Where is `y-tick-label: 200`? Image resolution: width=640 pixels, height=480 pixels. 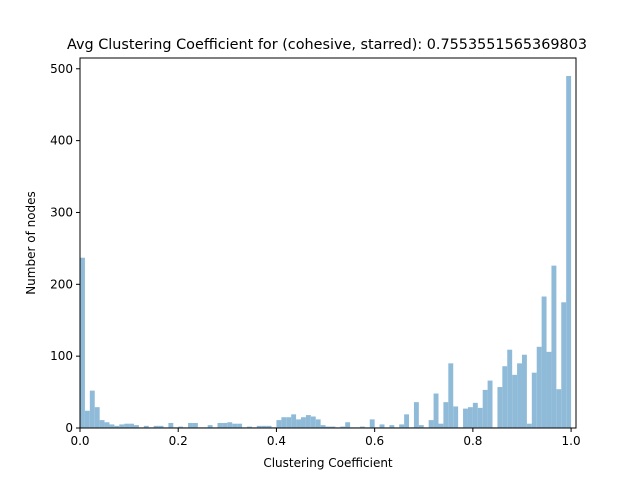
y-tick-label: 200 is located at coordinates (61, 284).